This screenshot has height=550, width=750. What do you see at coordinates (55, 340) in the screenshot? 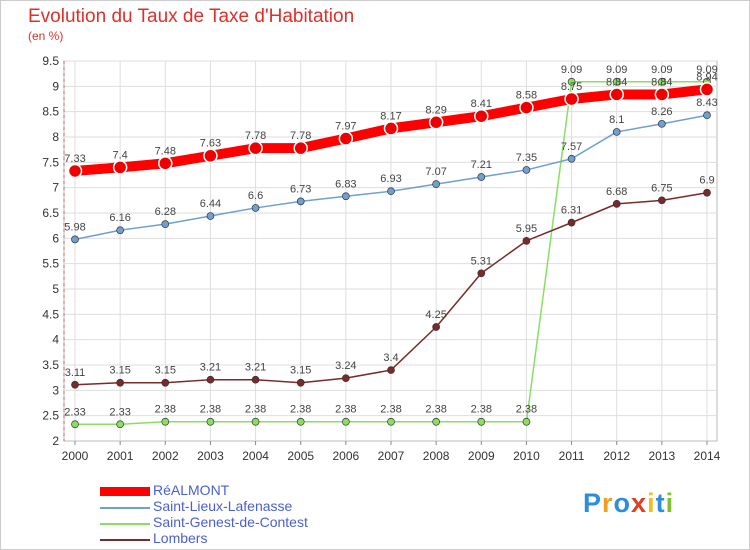
I see `y-tick-label: 4` at bounding box center [55, 340].